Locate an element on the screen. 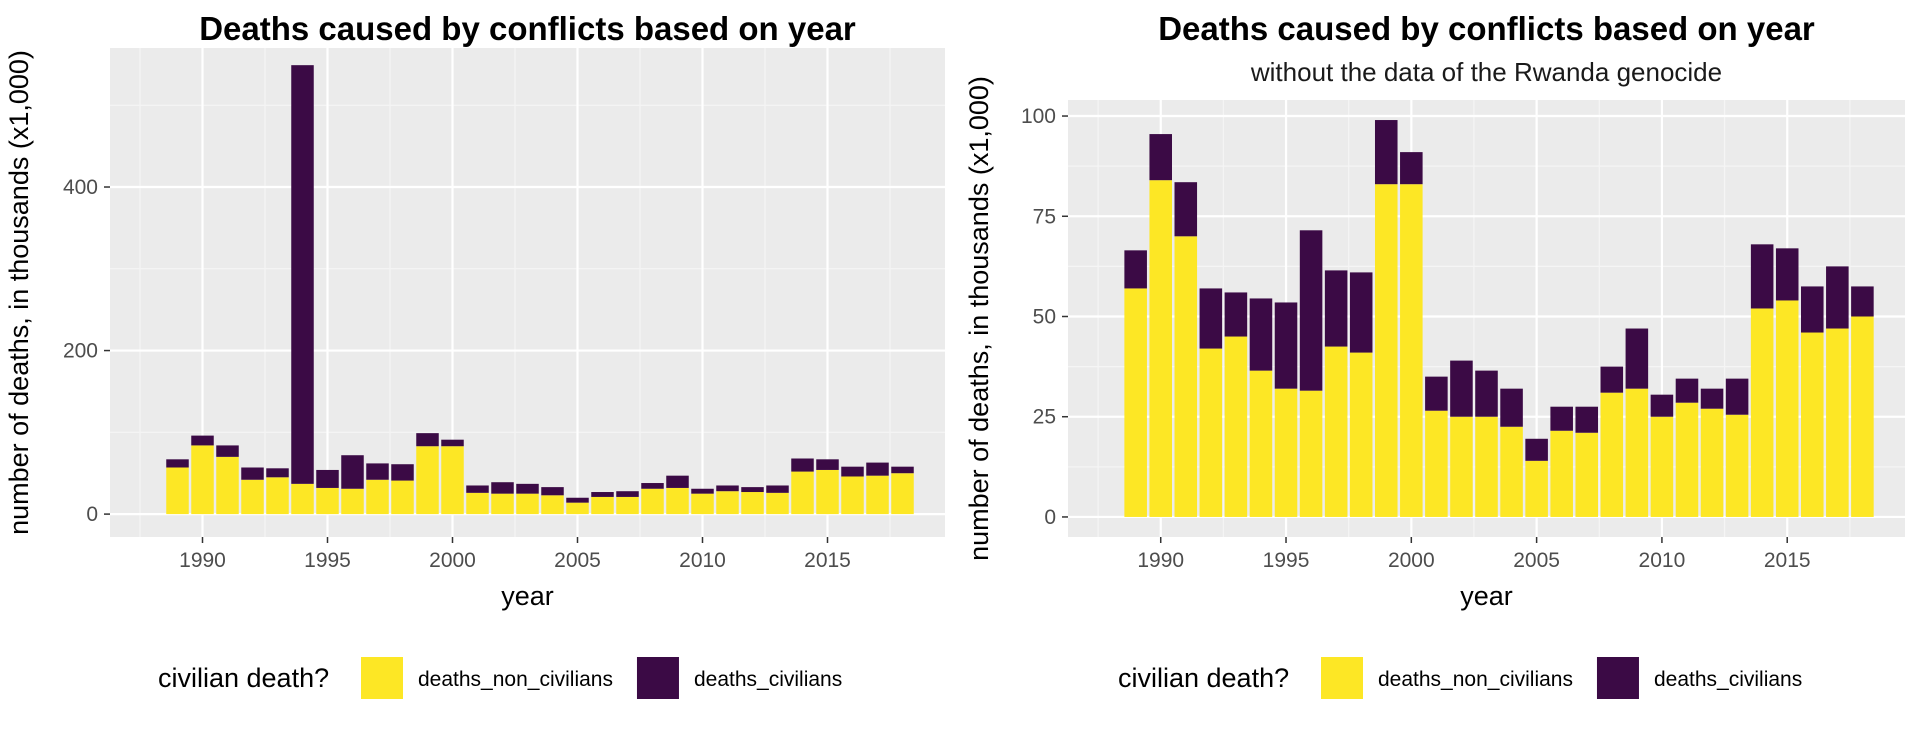 The height and width of the screenshot is (729, 1920). bar-deaths_civilians-2011 is located at coordinates (727, 488).